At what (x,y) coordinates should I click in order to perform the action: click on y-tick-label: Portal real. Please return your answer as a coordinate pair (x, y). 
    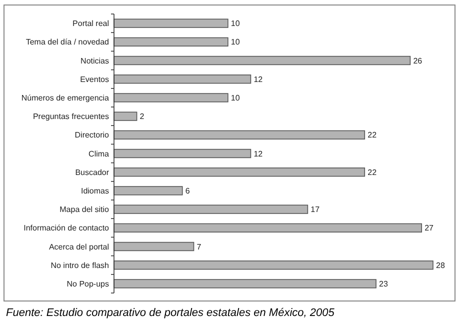
    Looking at the image, I should click on (91, 23).